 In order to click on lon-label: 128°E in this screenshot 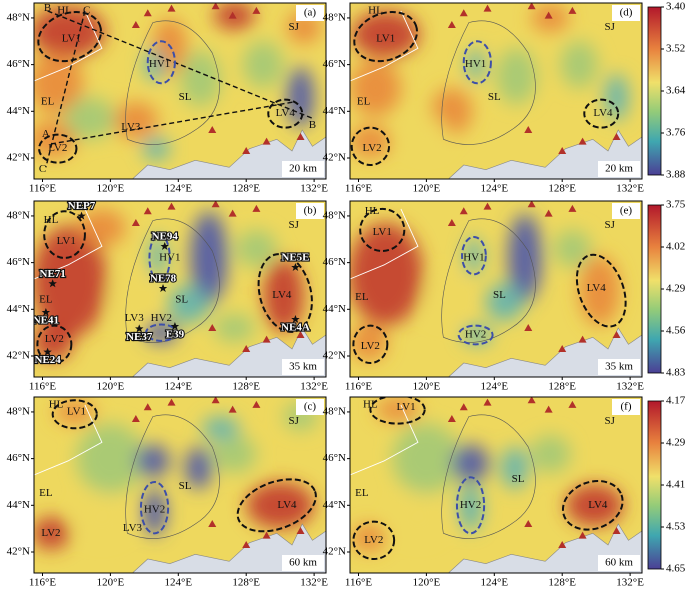, I will do `click(562, 583)`.